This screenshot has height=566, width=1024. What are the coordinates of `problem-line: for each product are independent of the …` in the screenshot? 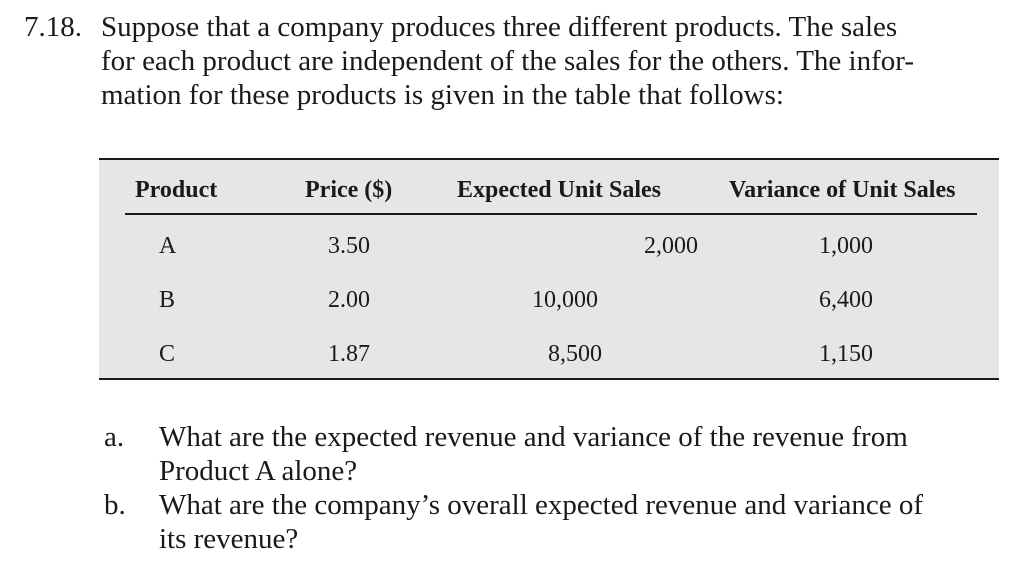 It's located at (507, 61).